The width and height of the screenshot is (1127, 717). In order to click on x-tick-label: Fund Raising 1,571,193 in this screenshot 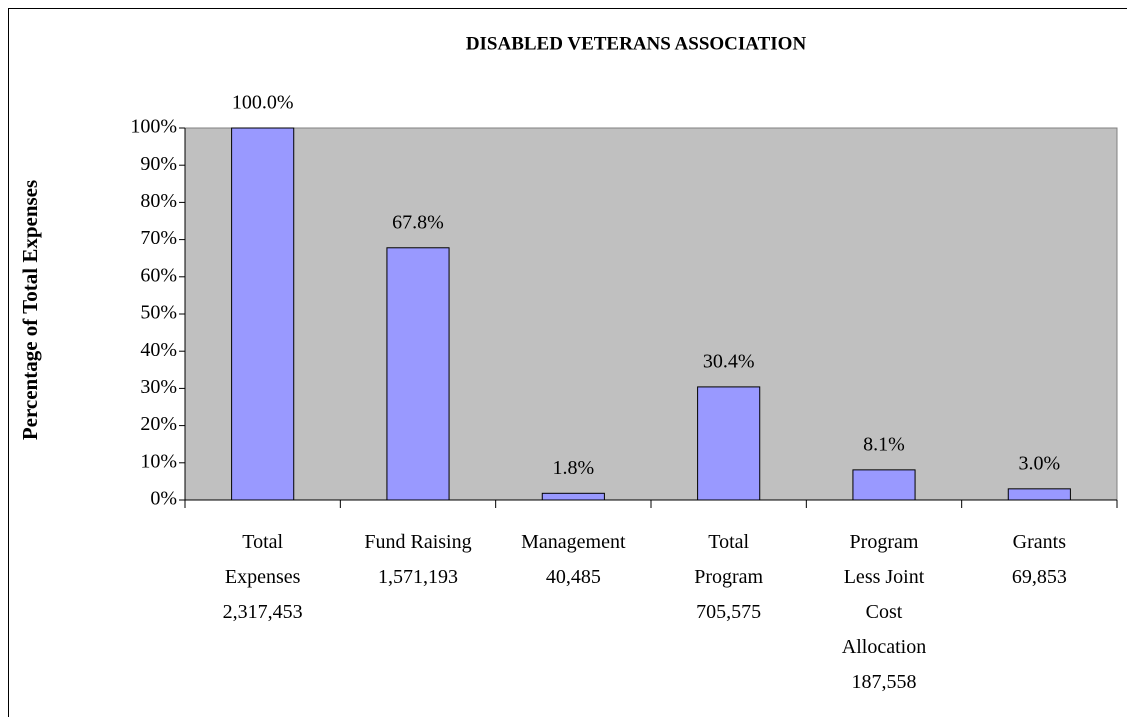, I will do `click(418, 559)`.